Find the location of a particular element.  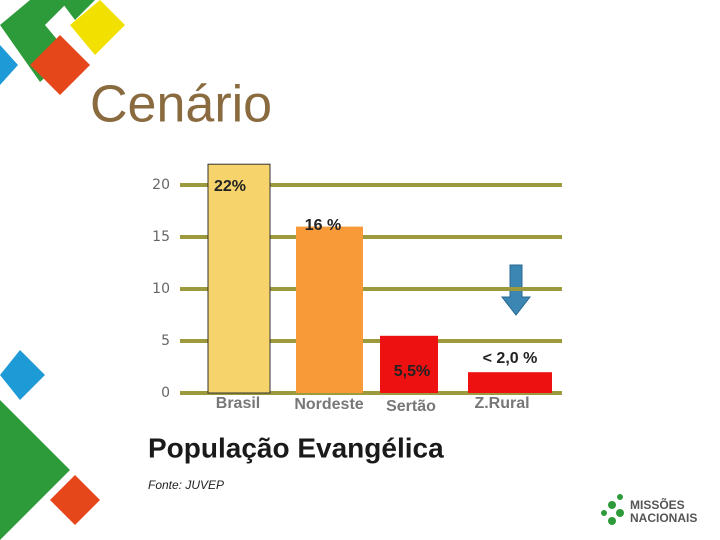

chart-title: População Evangélica is located at coordinates (296, 447).